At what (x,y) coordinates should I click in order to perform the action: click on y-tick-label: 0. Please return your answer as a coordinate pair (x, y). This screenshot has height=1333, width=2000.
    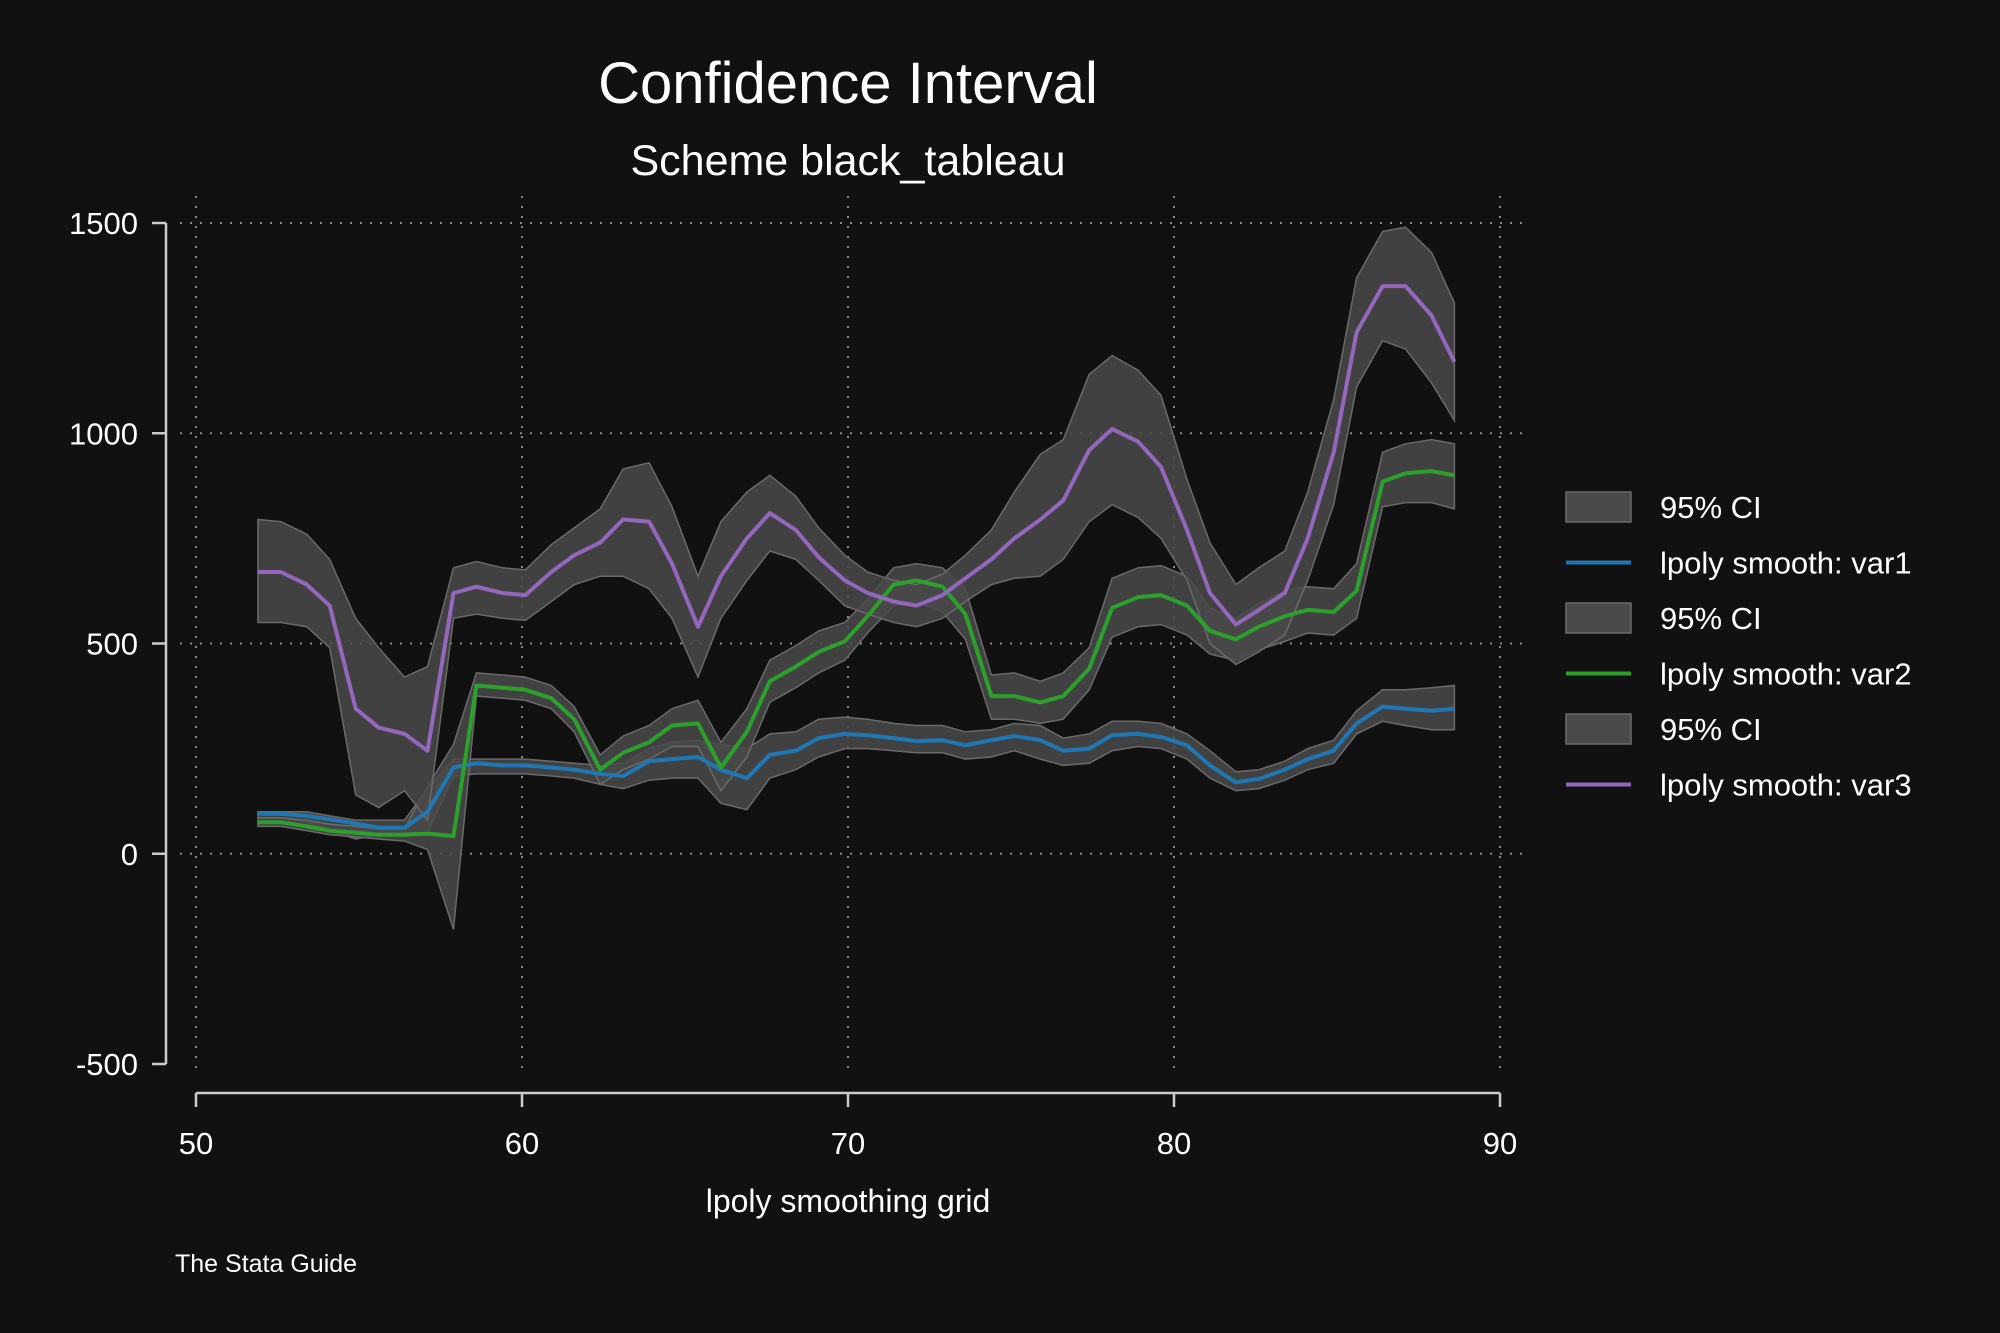
    Looking at the image, I should click on (129, 854).